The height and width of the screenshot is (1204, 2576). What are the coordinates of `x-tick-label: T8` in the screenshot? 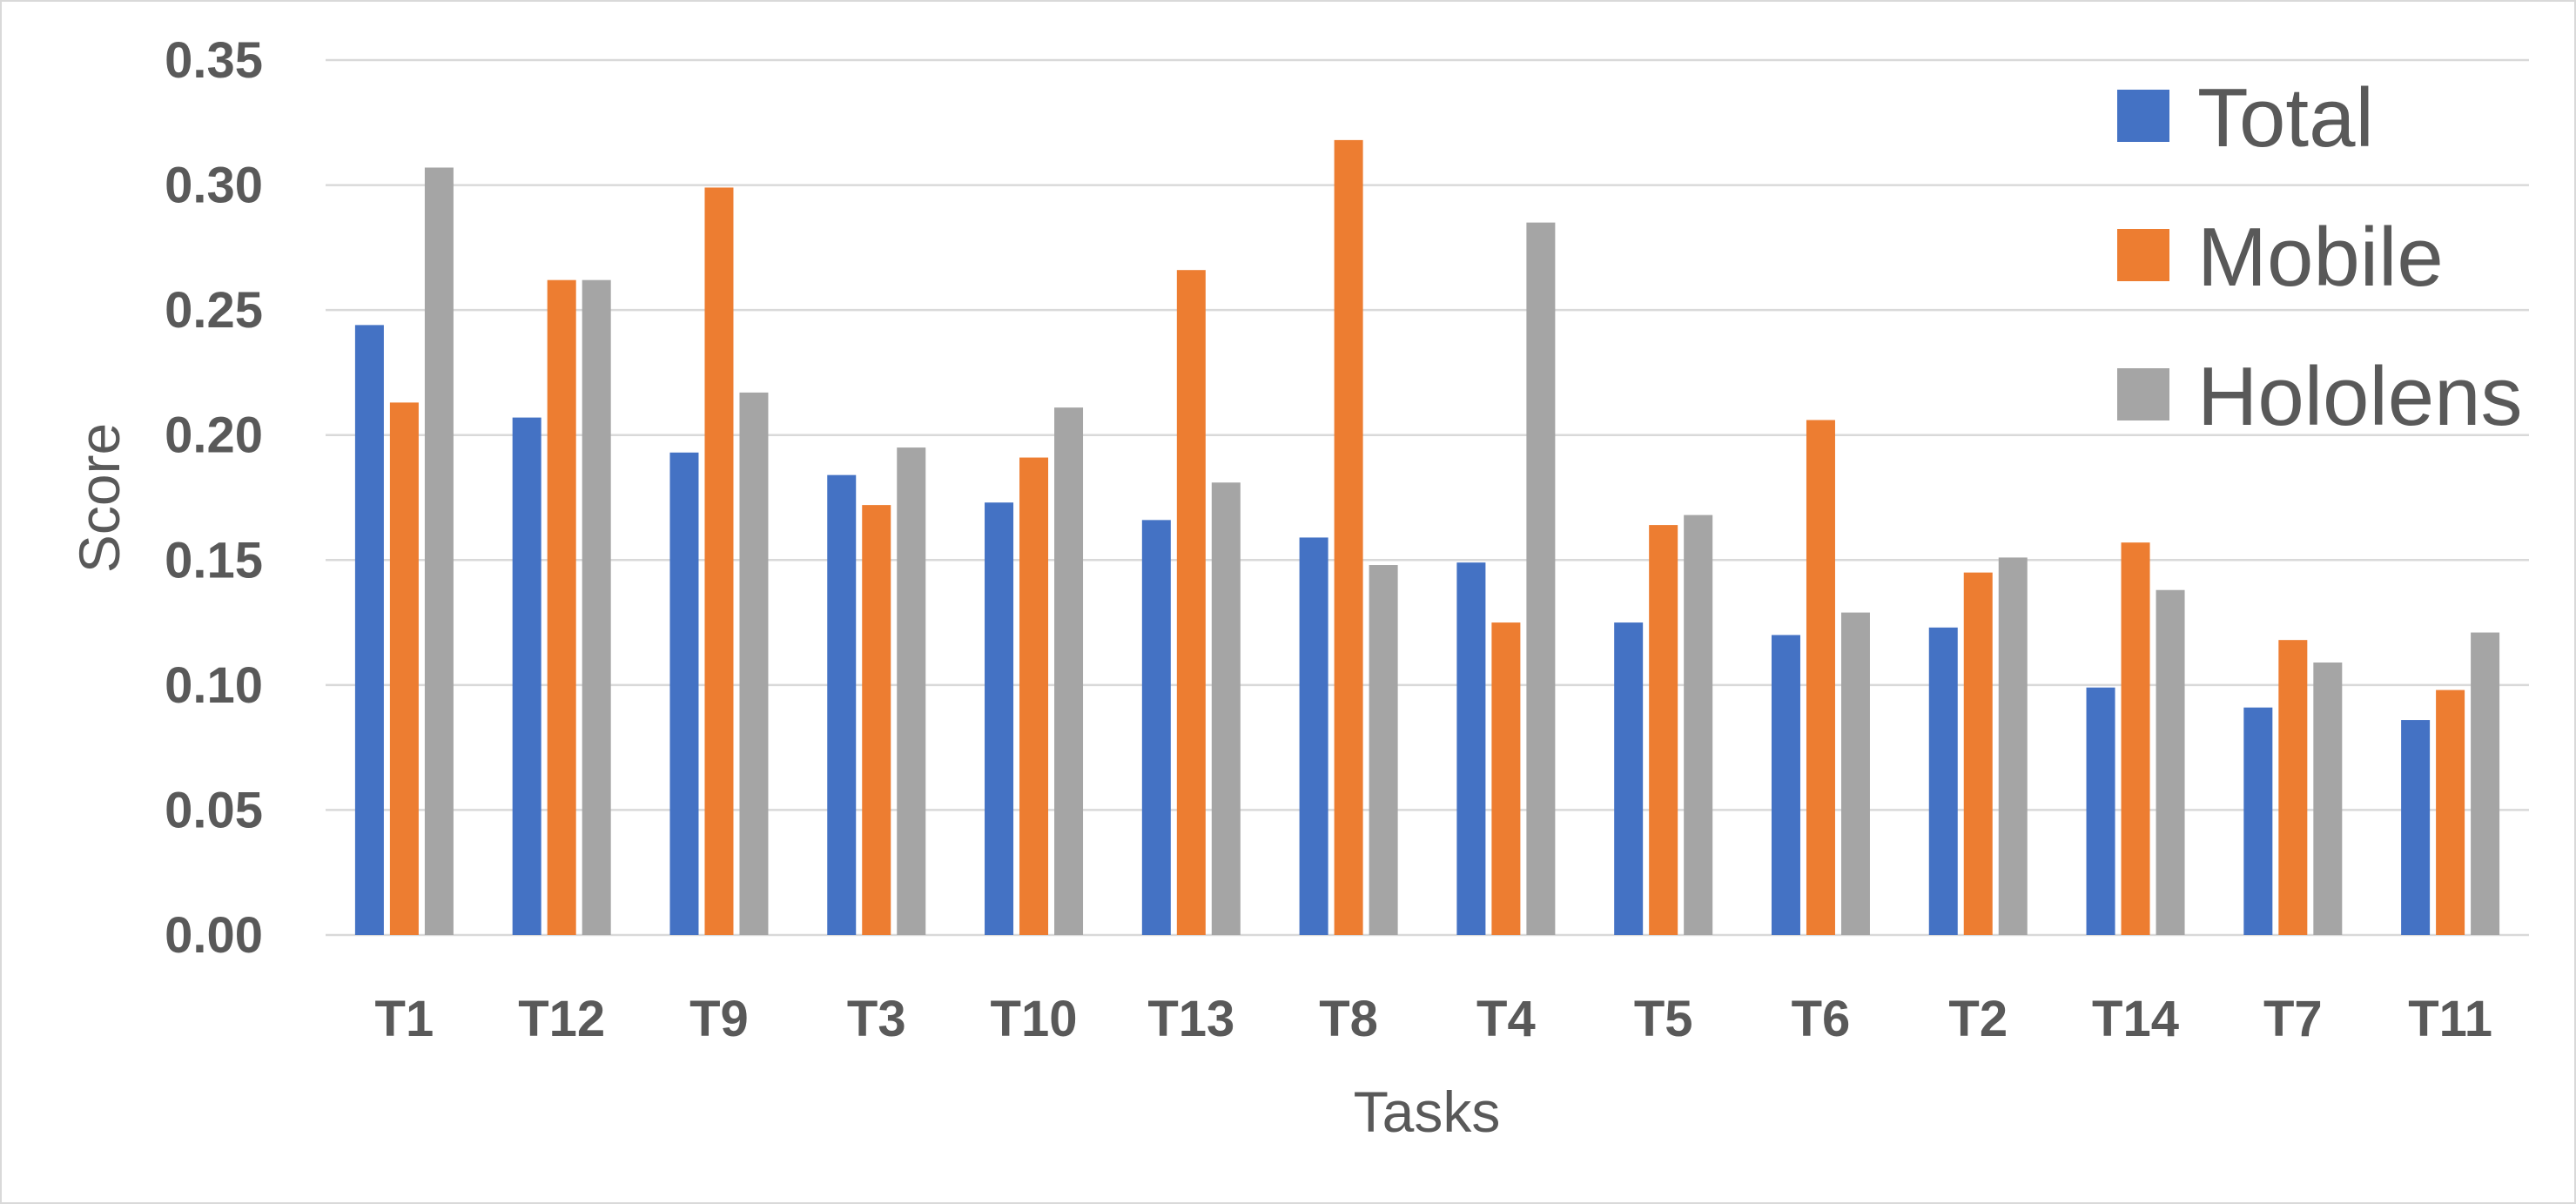 It's located at (1348, 1019).